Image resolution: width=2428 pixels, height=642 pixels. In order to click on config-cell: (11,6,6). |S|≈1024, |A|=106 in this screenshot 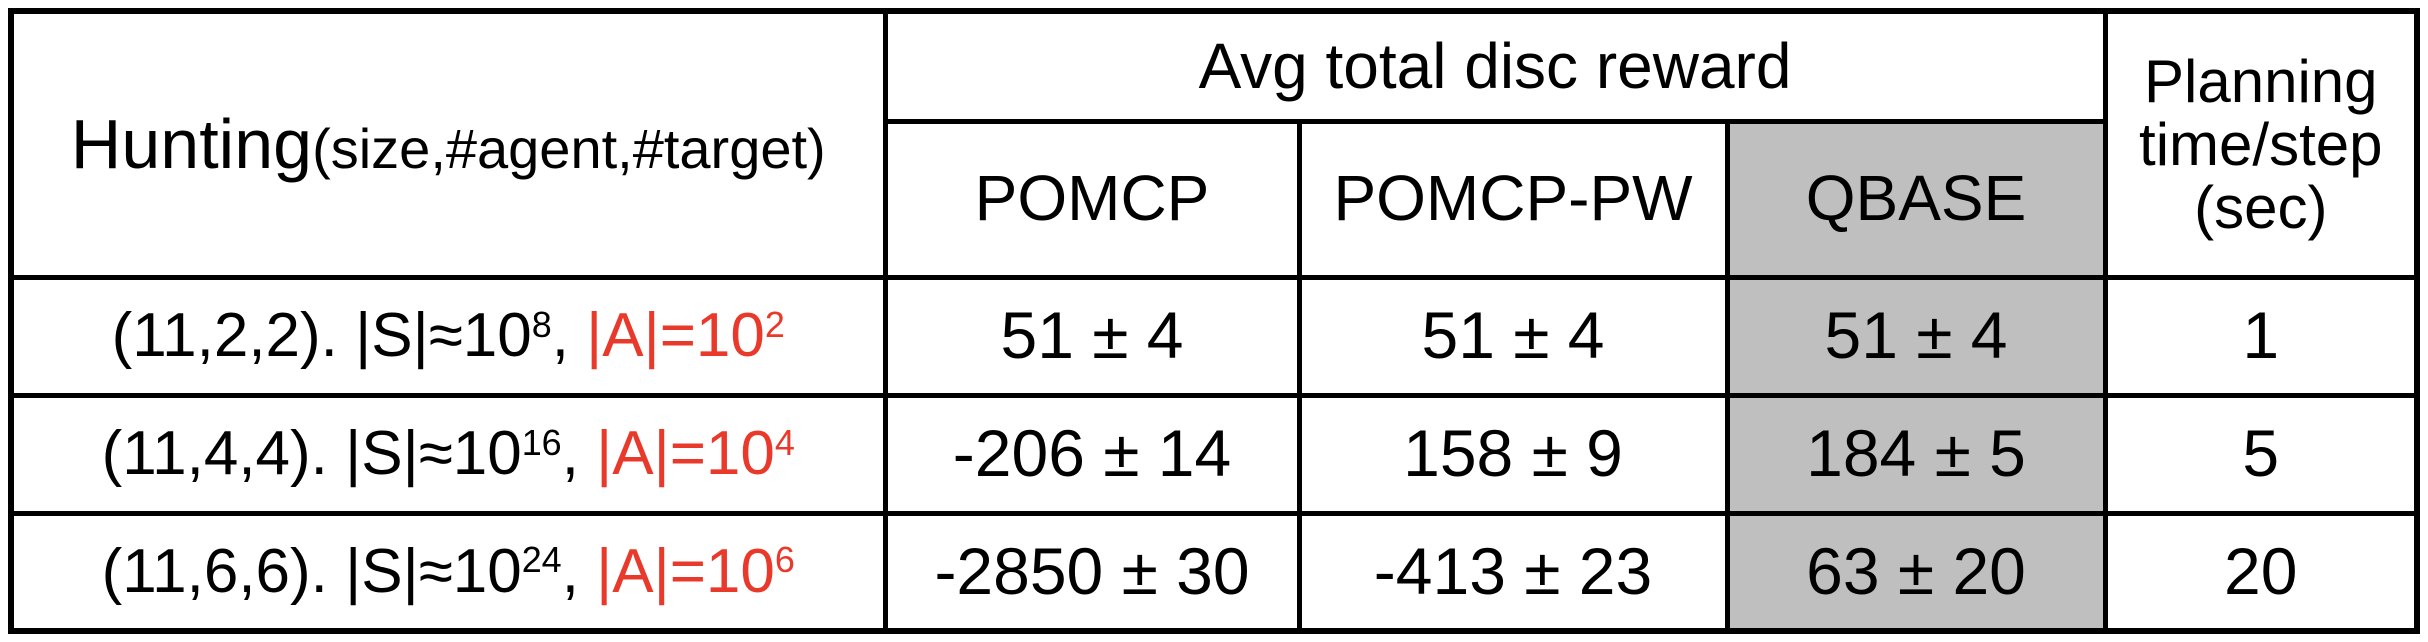, I will do `click(448, 572)`.